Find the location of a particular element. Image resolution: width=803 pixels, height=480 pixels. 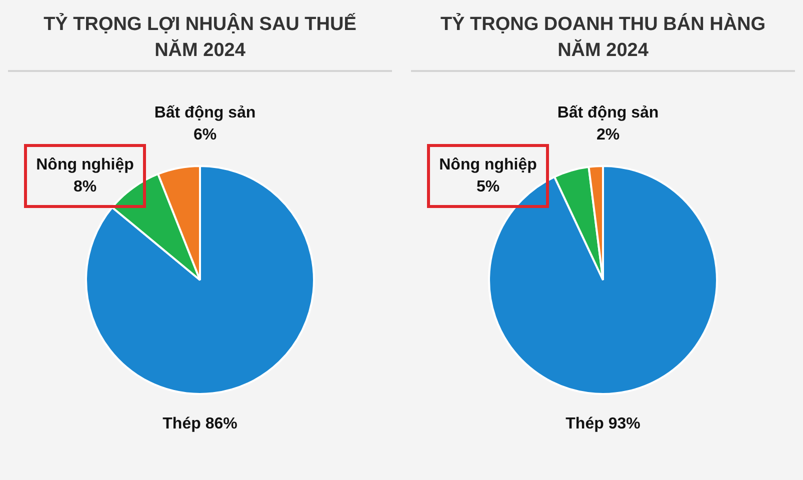

slice-label: Thép 86% is located at coordinates (200, 423).